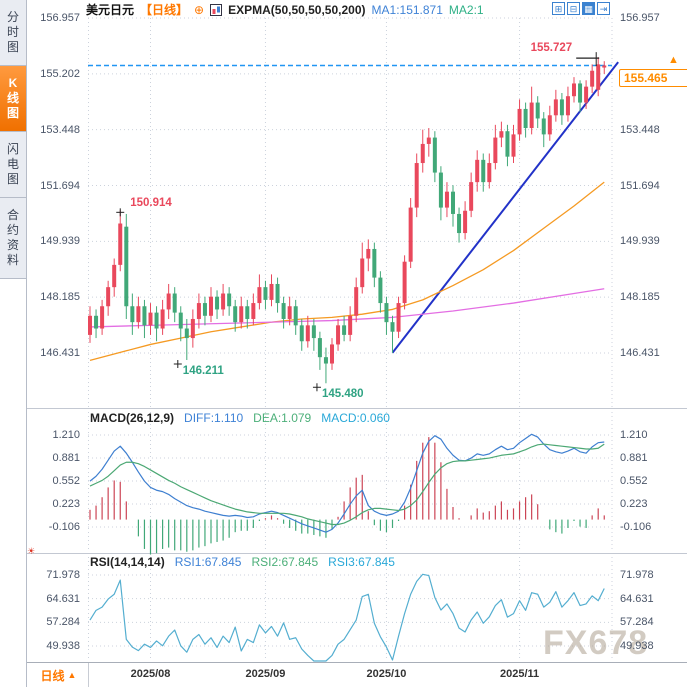 The image size is (687, 687). What do you see at coordinates (640, 129) in the screenshot?
I see `y-axis-label: 153.448` at bounding box center [640, 129].